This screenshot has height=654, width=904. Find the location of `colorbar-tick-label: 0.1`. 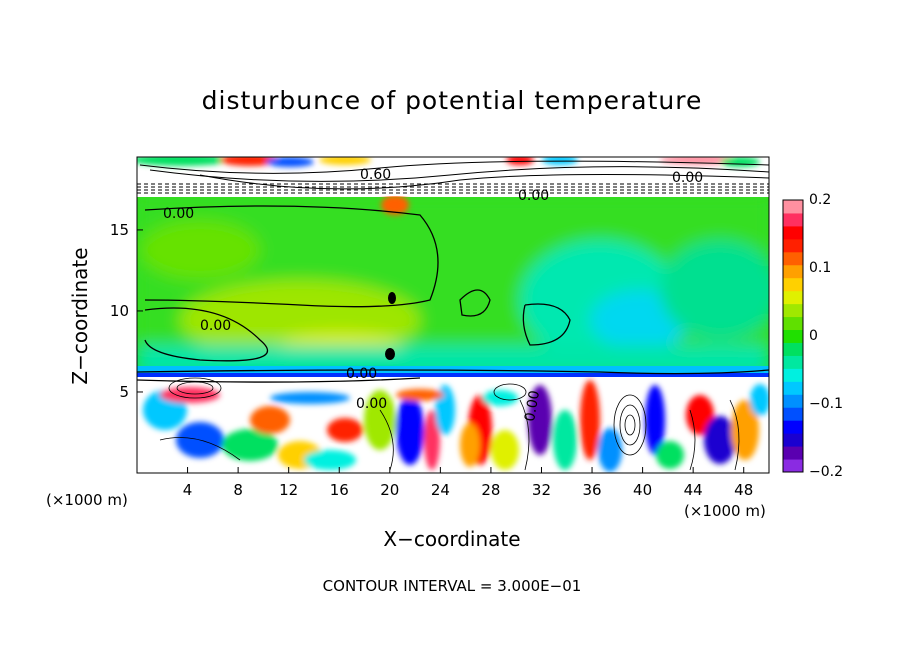

colorbar-tick-label: 0.1 is located at coordinates (820, 268).